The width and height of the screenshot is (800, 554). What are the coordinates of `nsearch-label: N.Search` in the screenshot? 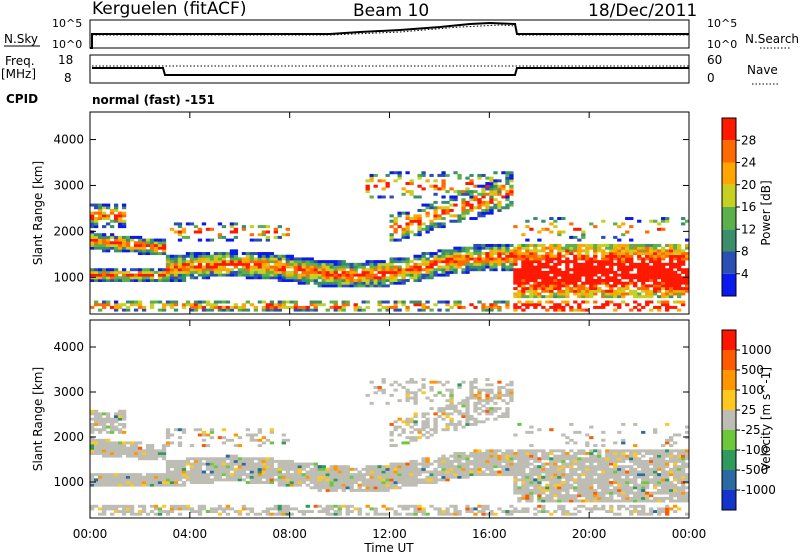 It's located at (772, 39).